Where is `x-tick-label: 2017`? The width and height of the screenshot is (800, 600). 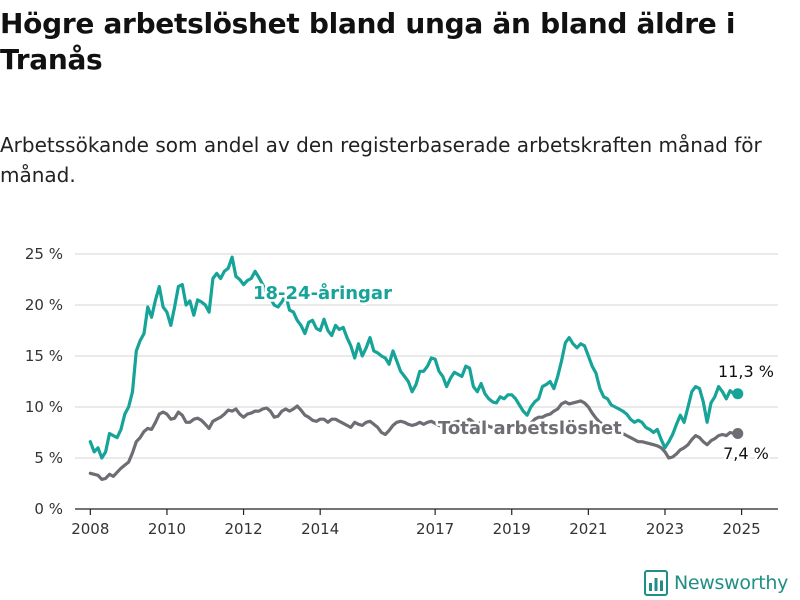 x-tick-label: 2017 is located at coordinates (435, 529).